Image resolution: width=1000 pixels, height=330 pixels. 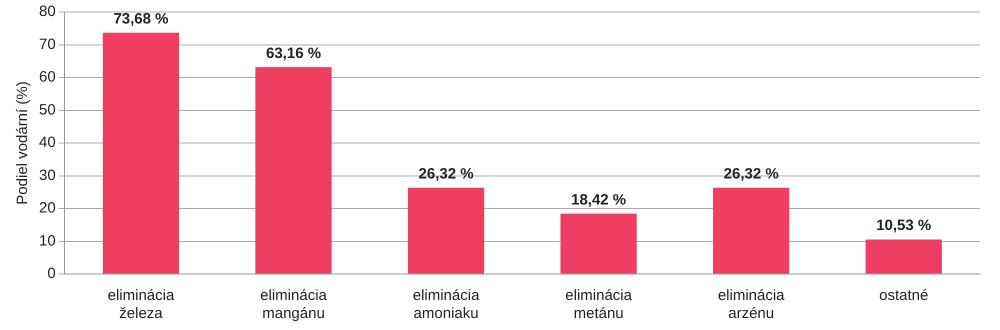 I want to click on y-tick-label: 50, so click(x=47, y=109).